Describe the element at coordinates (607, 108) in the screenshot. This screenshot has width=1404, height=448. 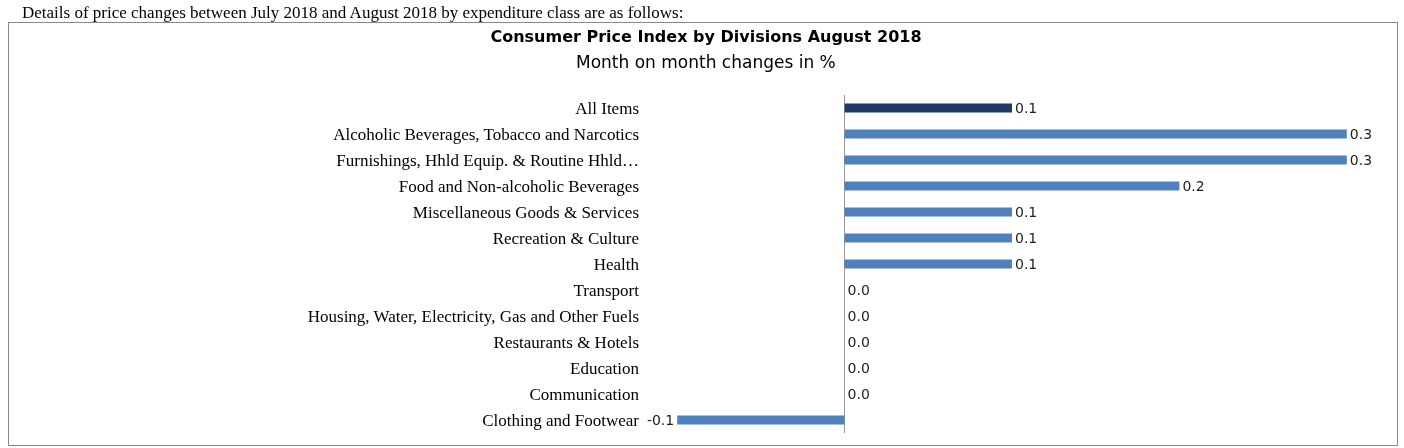
I see `y-tick-label: All Items` at that location.